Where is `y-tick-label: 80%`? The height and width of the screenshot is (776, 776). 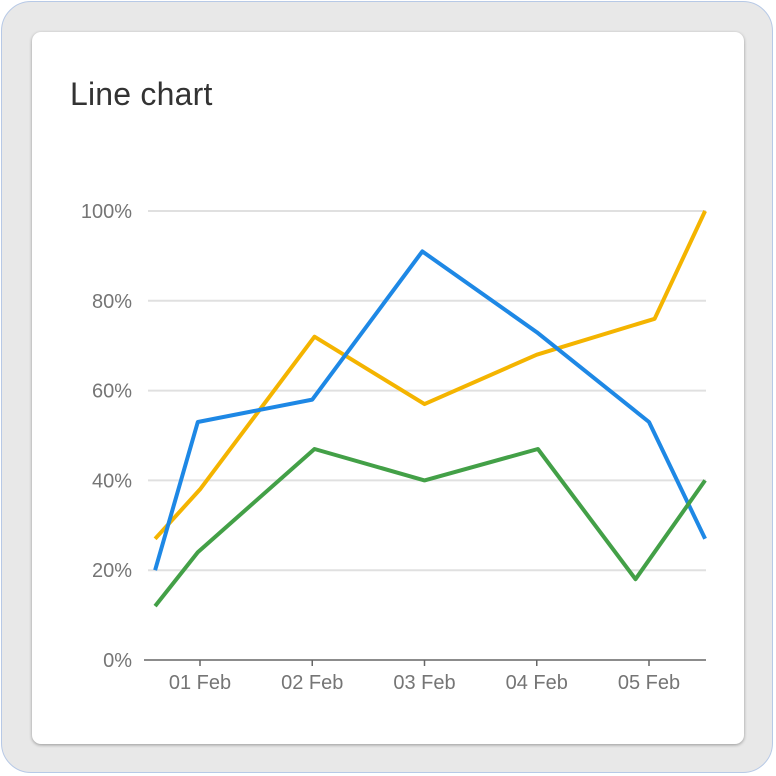 y-tick-label: 80% is located at coordinates (112, 302).